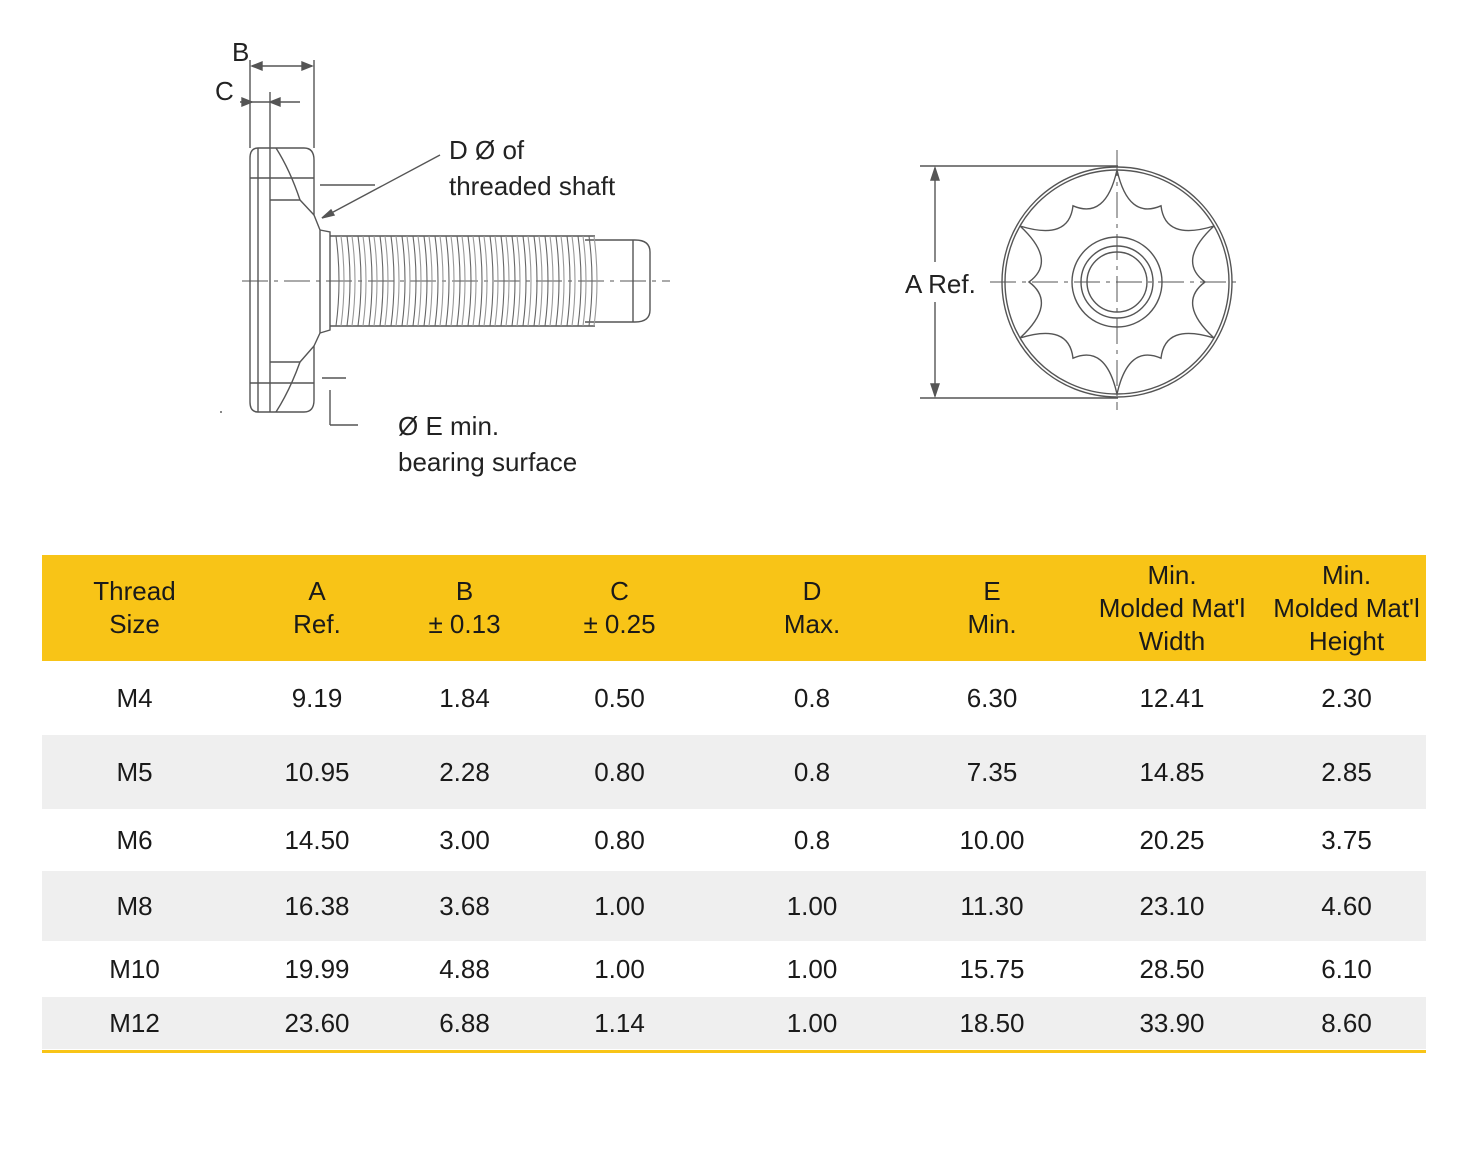 The height and width of the screenshot is (1152, 1459). What do you see at coordinates (992, 839) in the screenshot?
I see `table-cell: 10.00` at bounding box center [992, 839].